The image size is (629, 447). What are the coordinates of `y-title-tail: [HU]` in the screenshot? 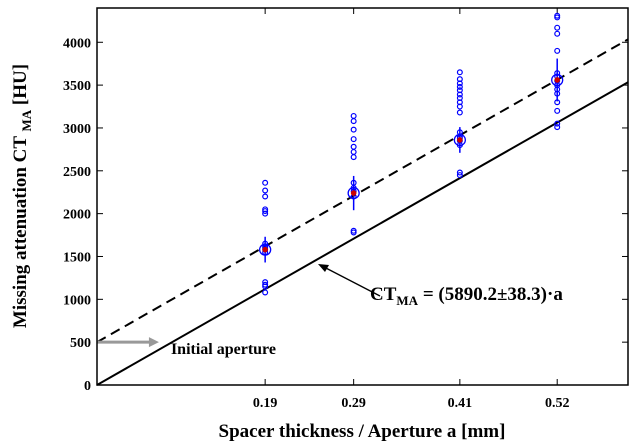 It's located at (20, 87).